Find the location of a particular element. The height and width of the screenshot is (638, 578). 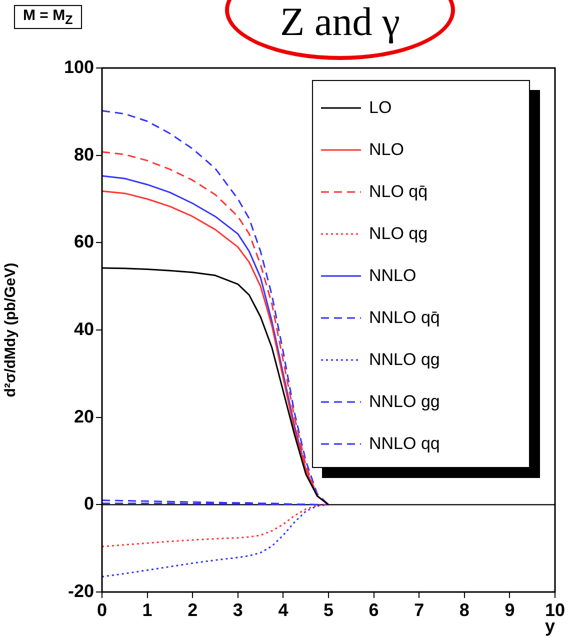

y-tick-label: 80 is located at coordinates (84, 154).